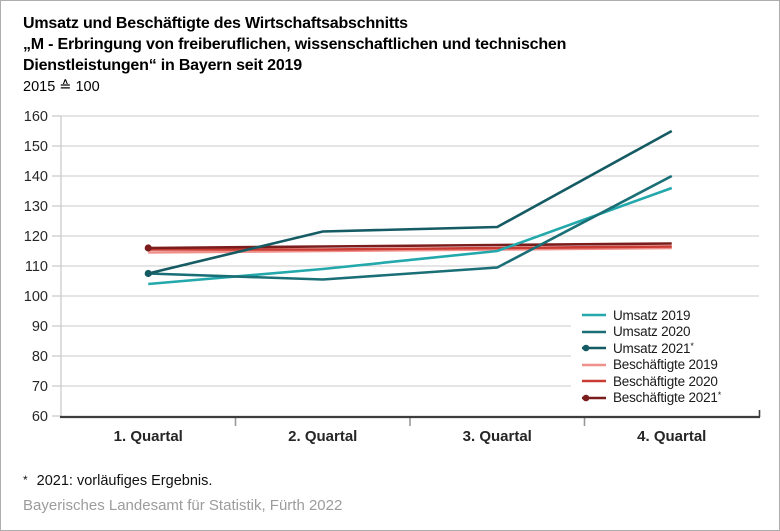 This screenshot has height=531, width=780. I want to click on chart-title-line-3: Dienstleistungen“ in Bayern seit 2019, so click(162, 65).